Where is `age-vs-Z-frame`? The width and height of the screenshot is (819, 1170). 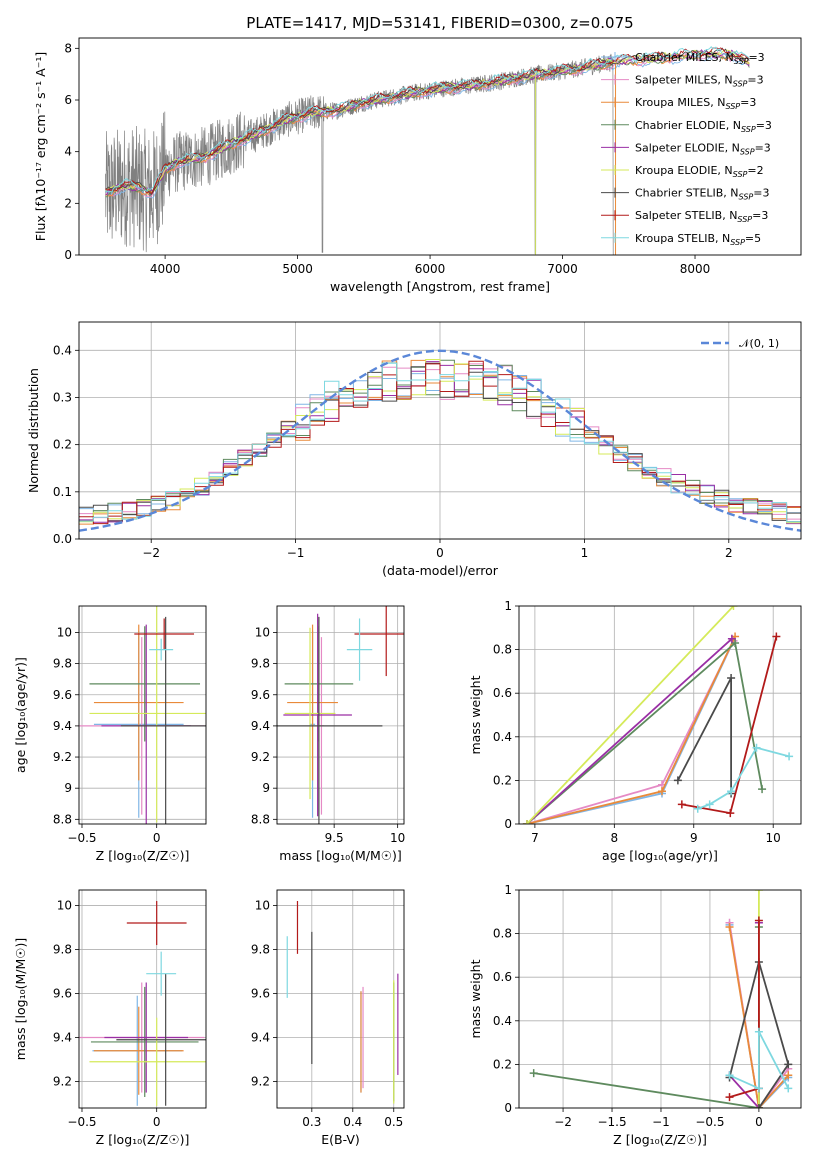 age-vs-Z-frame is located at coordinates (142, 715).